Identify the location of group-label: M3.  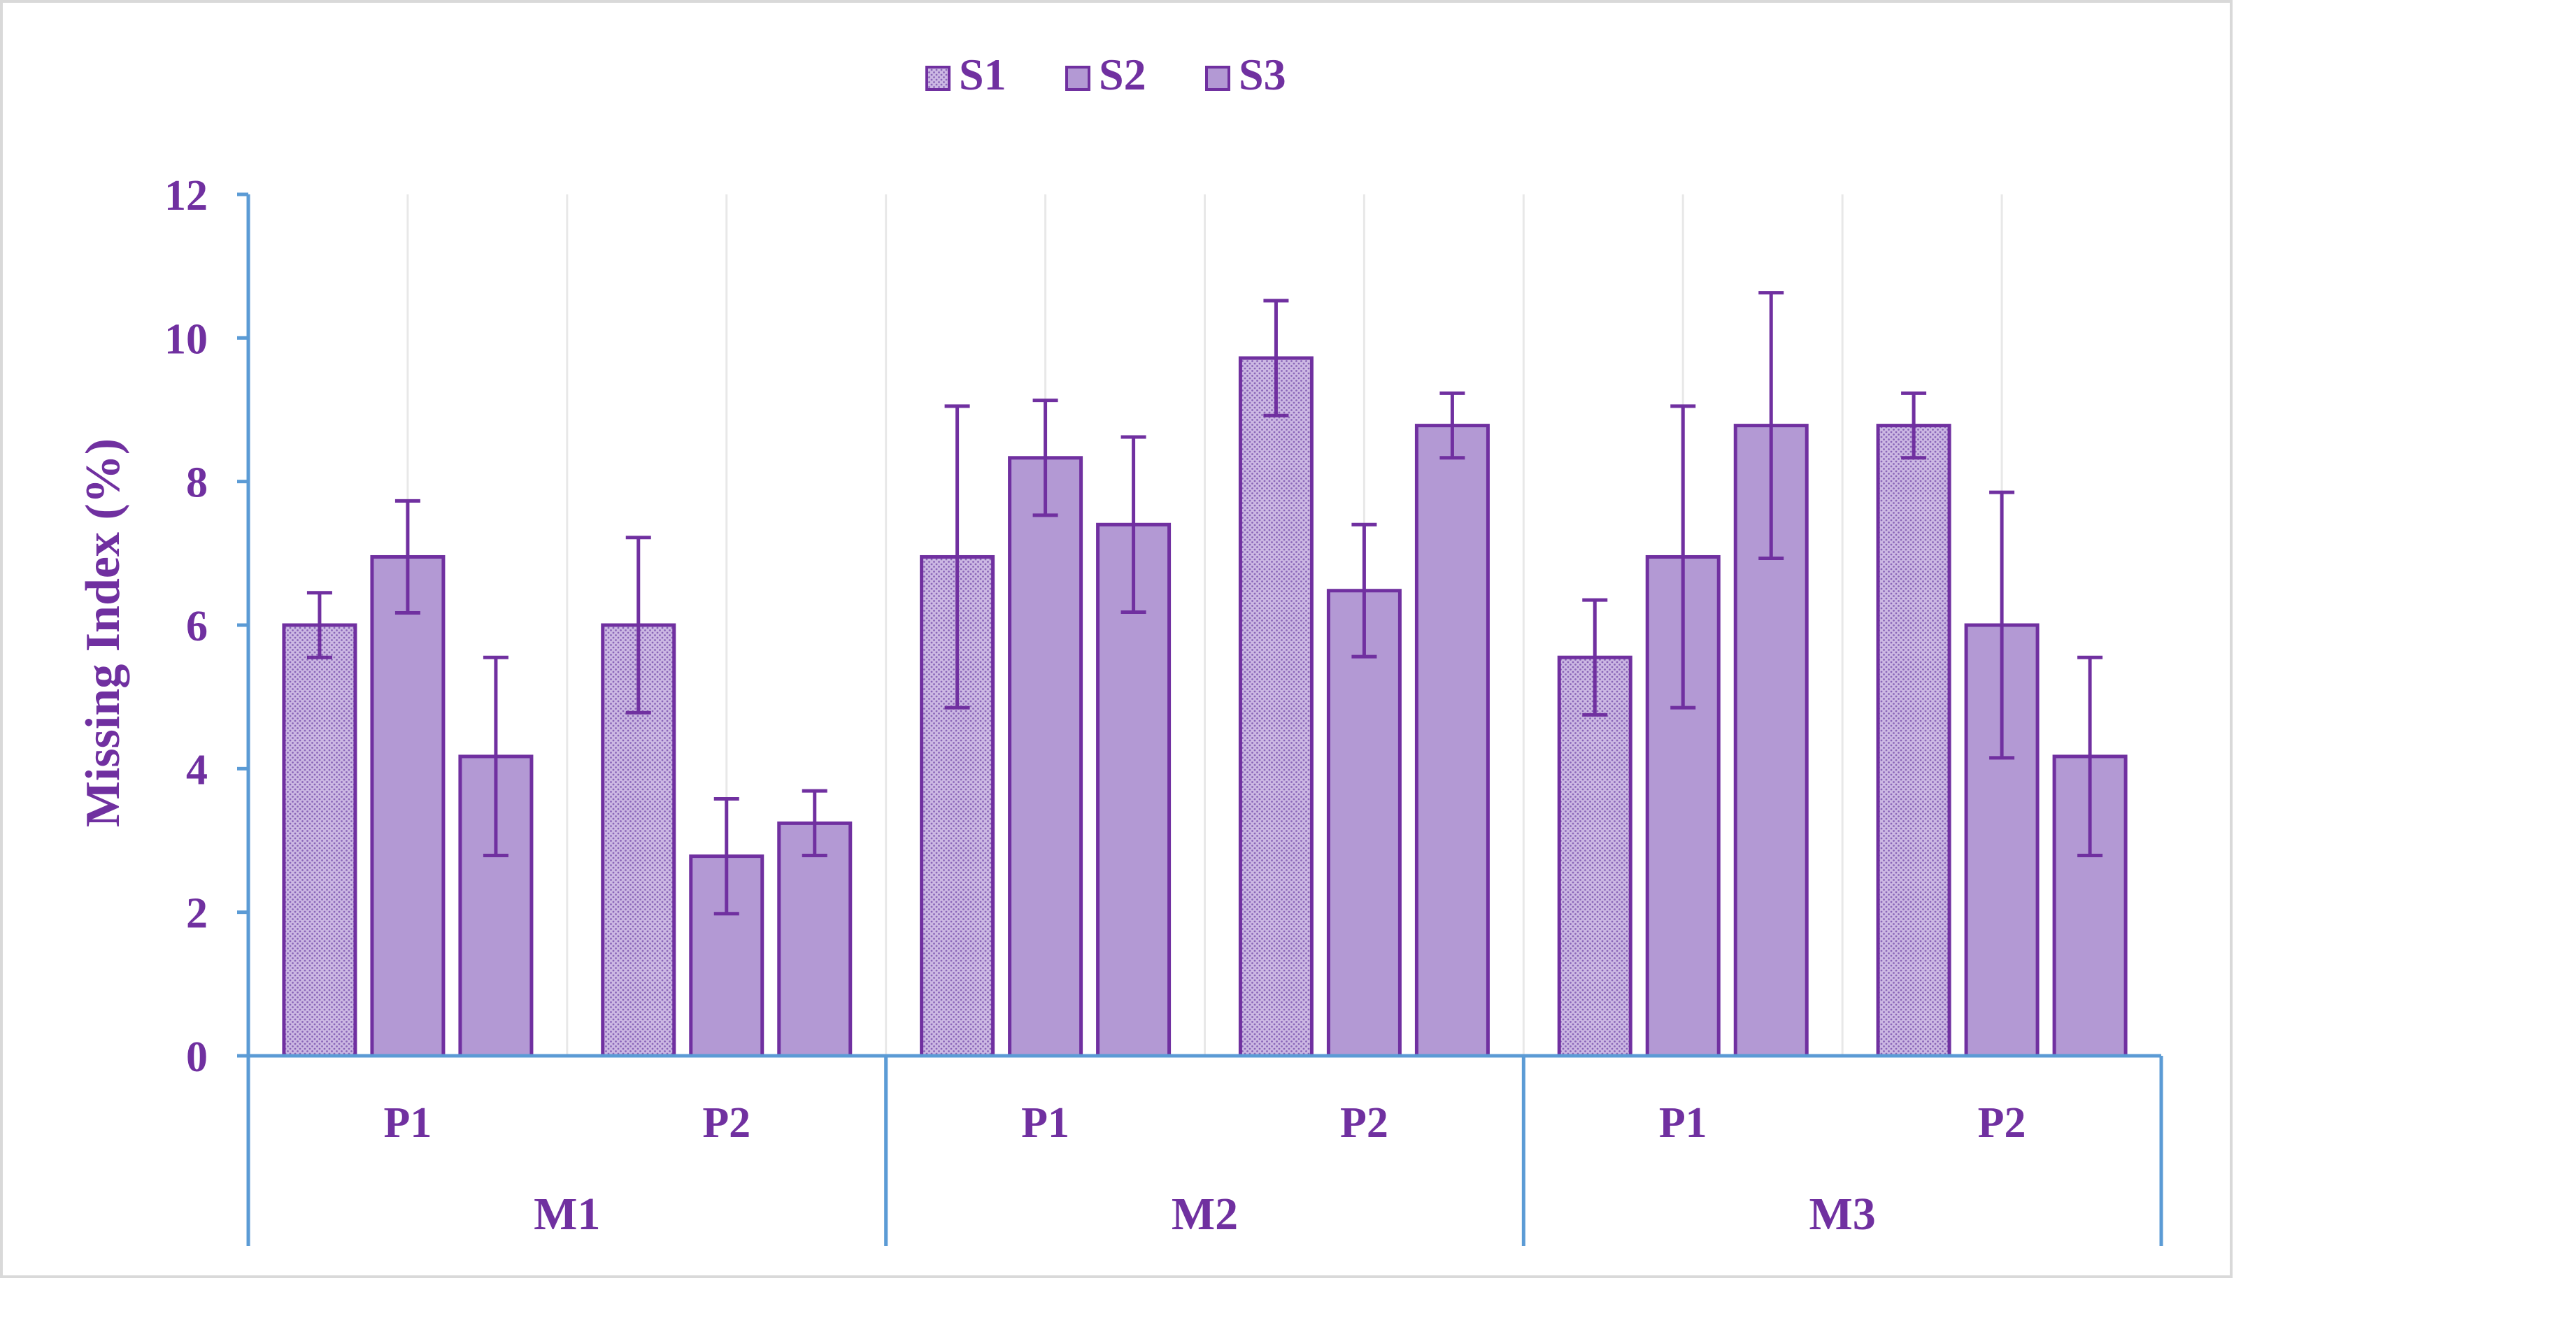
(1842, 1214).